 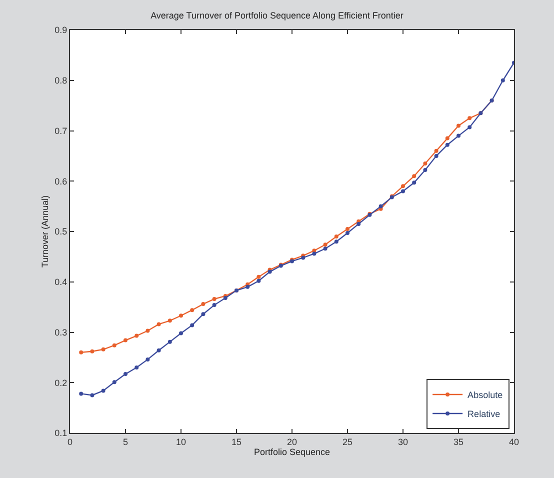 What do you see at coordinates (458, 441) in the screenshot?
I see `x-tick-label: 35` at bounding box center [458, 441].